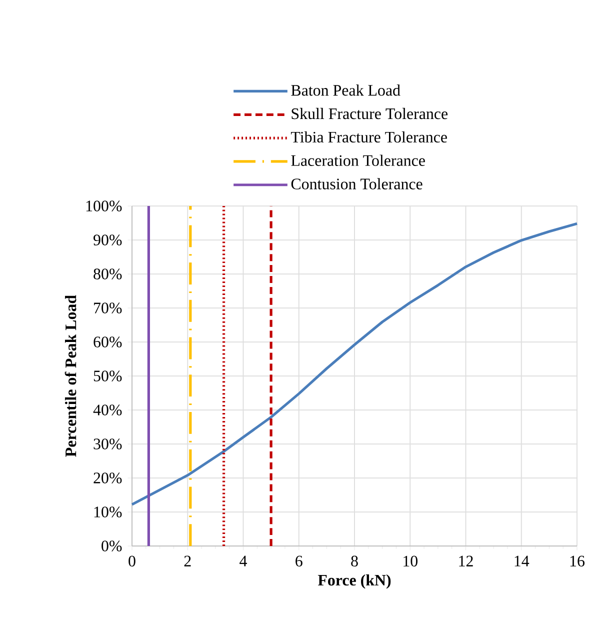  Describe the element at coordinates (108, 512) in the screenshot. I see `y-tick-label: 10%` at that location.